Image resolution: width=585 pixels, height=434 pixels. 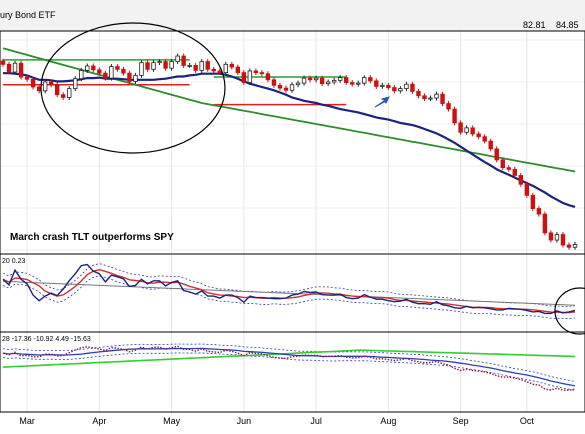 I want to click on indicator2-average-line, so click(x=289, y=367).